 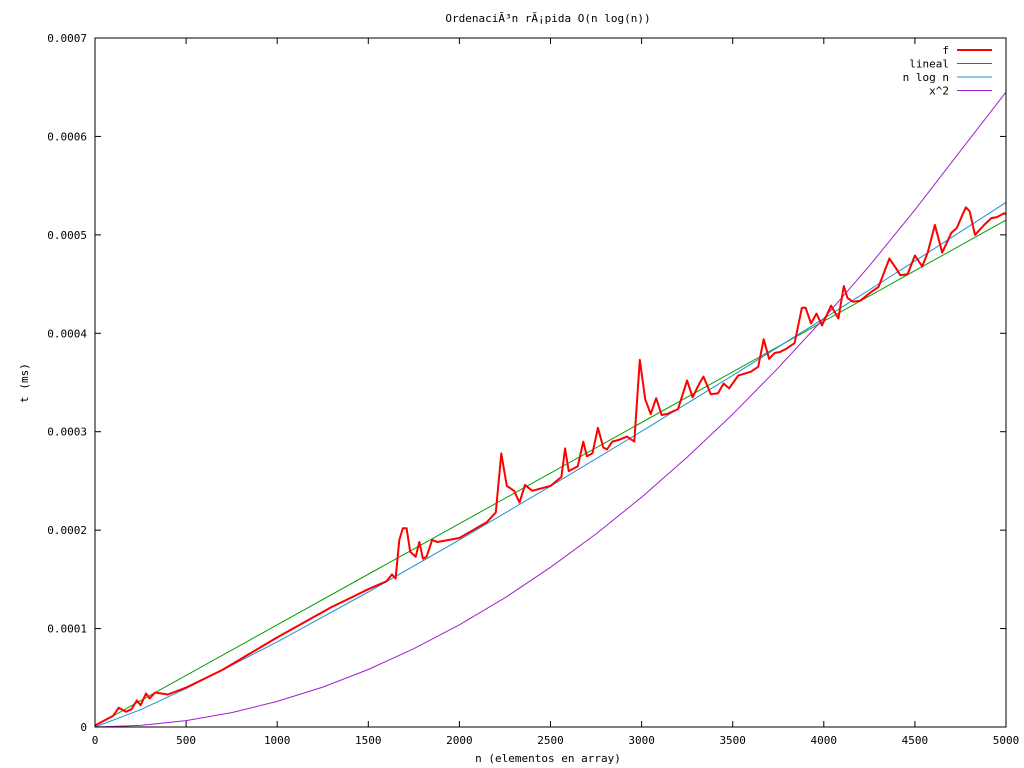 What do you see at coordinates (550, 740) in the screenshot?
I see `x-tick-label: 2500` at bounding box center [550, 740].